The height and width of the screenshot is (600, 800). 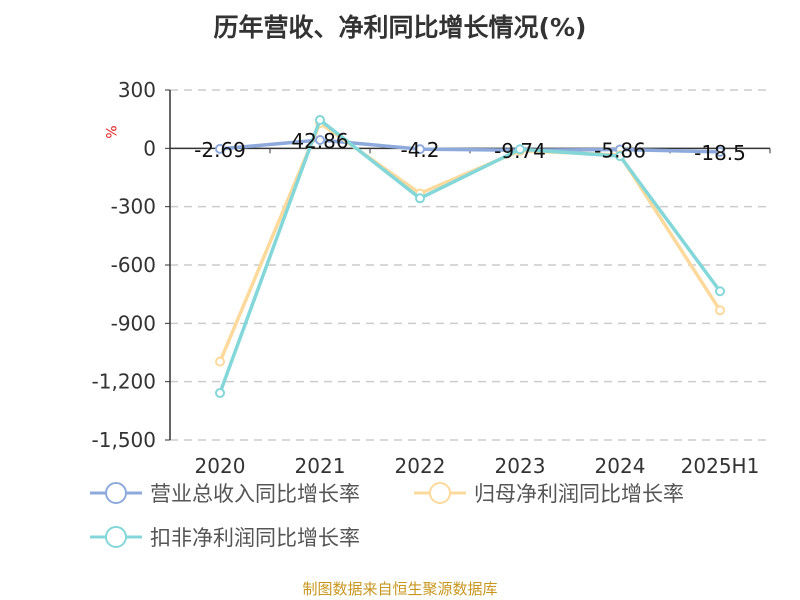 I want to click on series-line, so click(x=470, y=146).